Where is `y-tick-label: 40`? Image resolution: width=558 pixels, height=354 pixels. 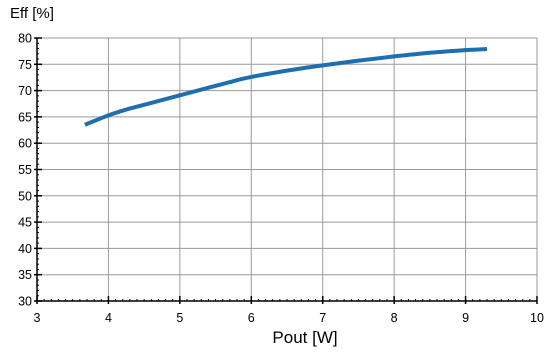
y-tick-label: 40 is located at coordinates (25, 249).